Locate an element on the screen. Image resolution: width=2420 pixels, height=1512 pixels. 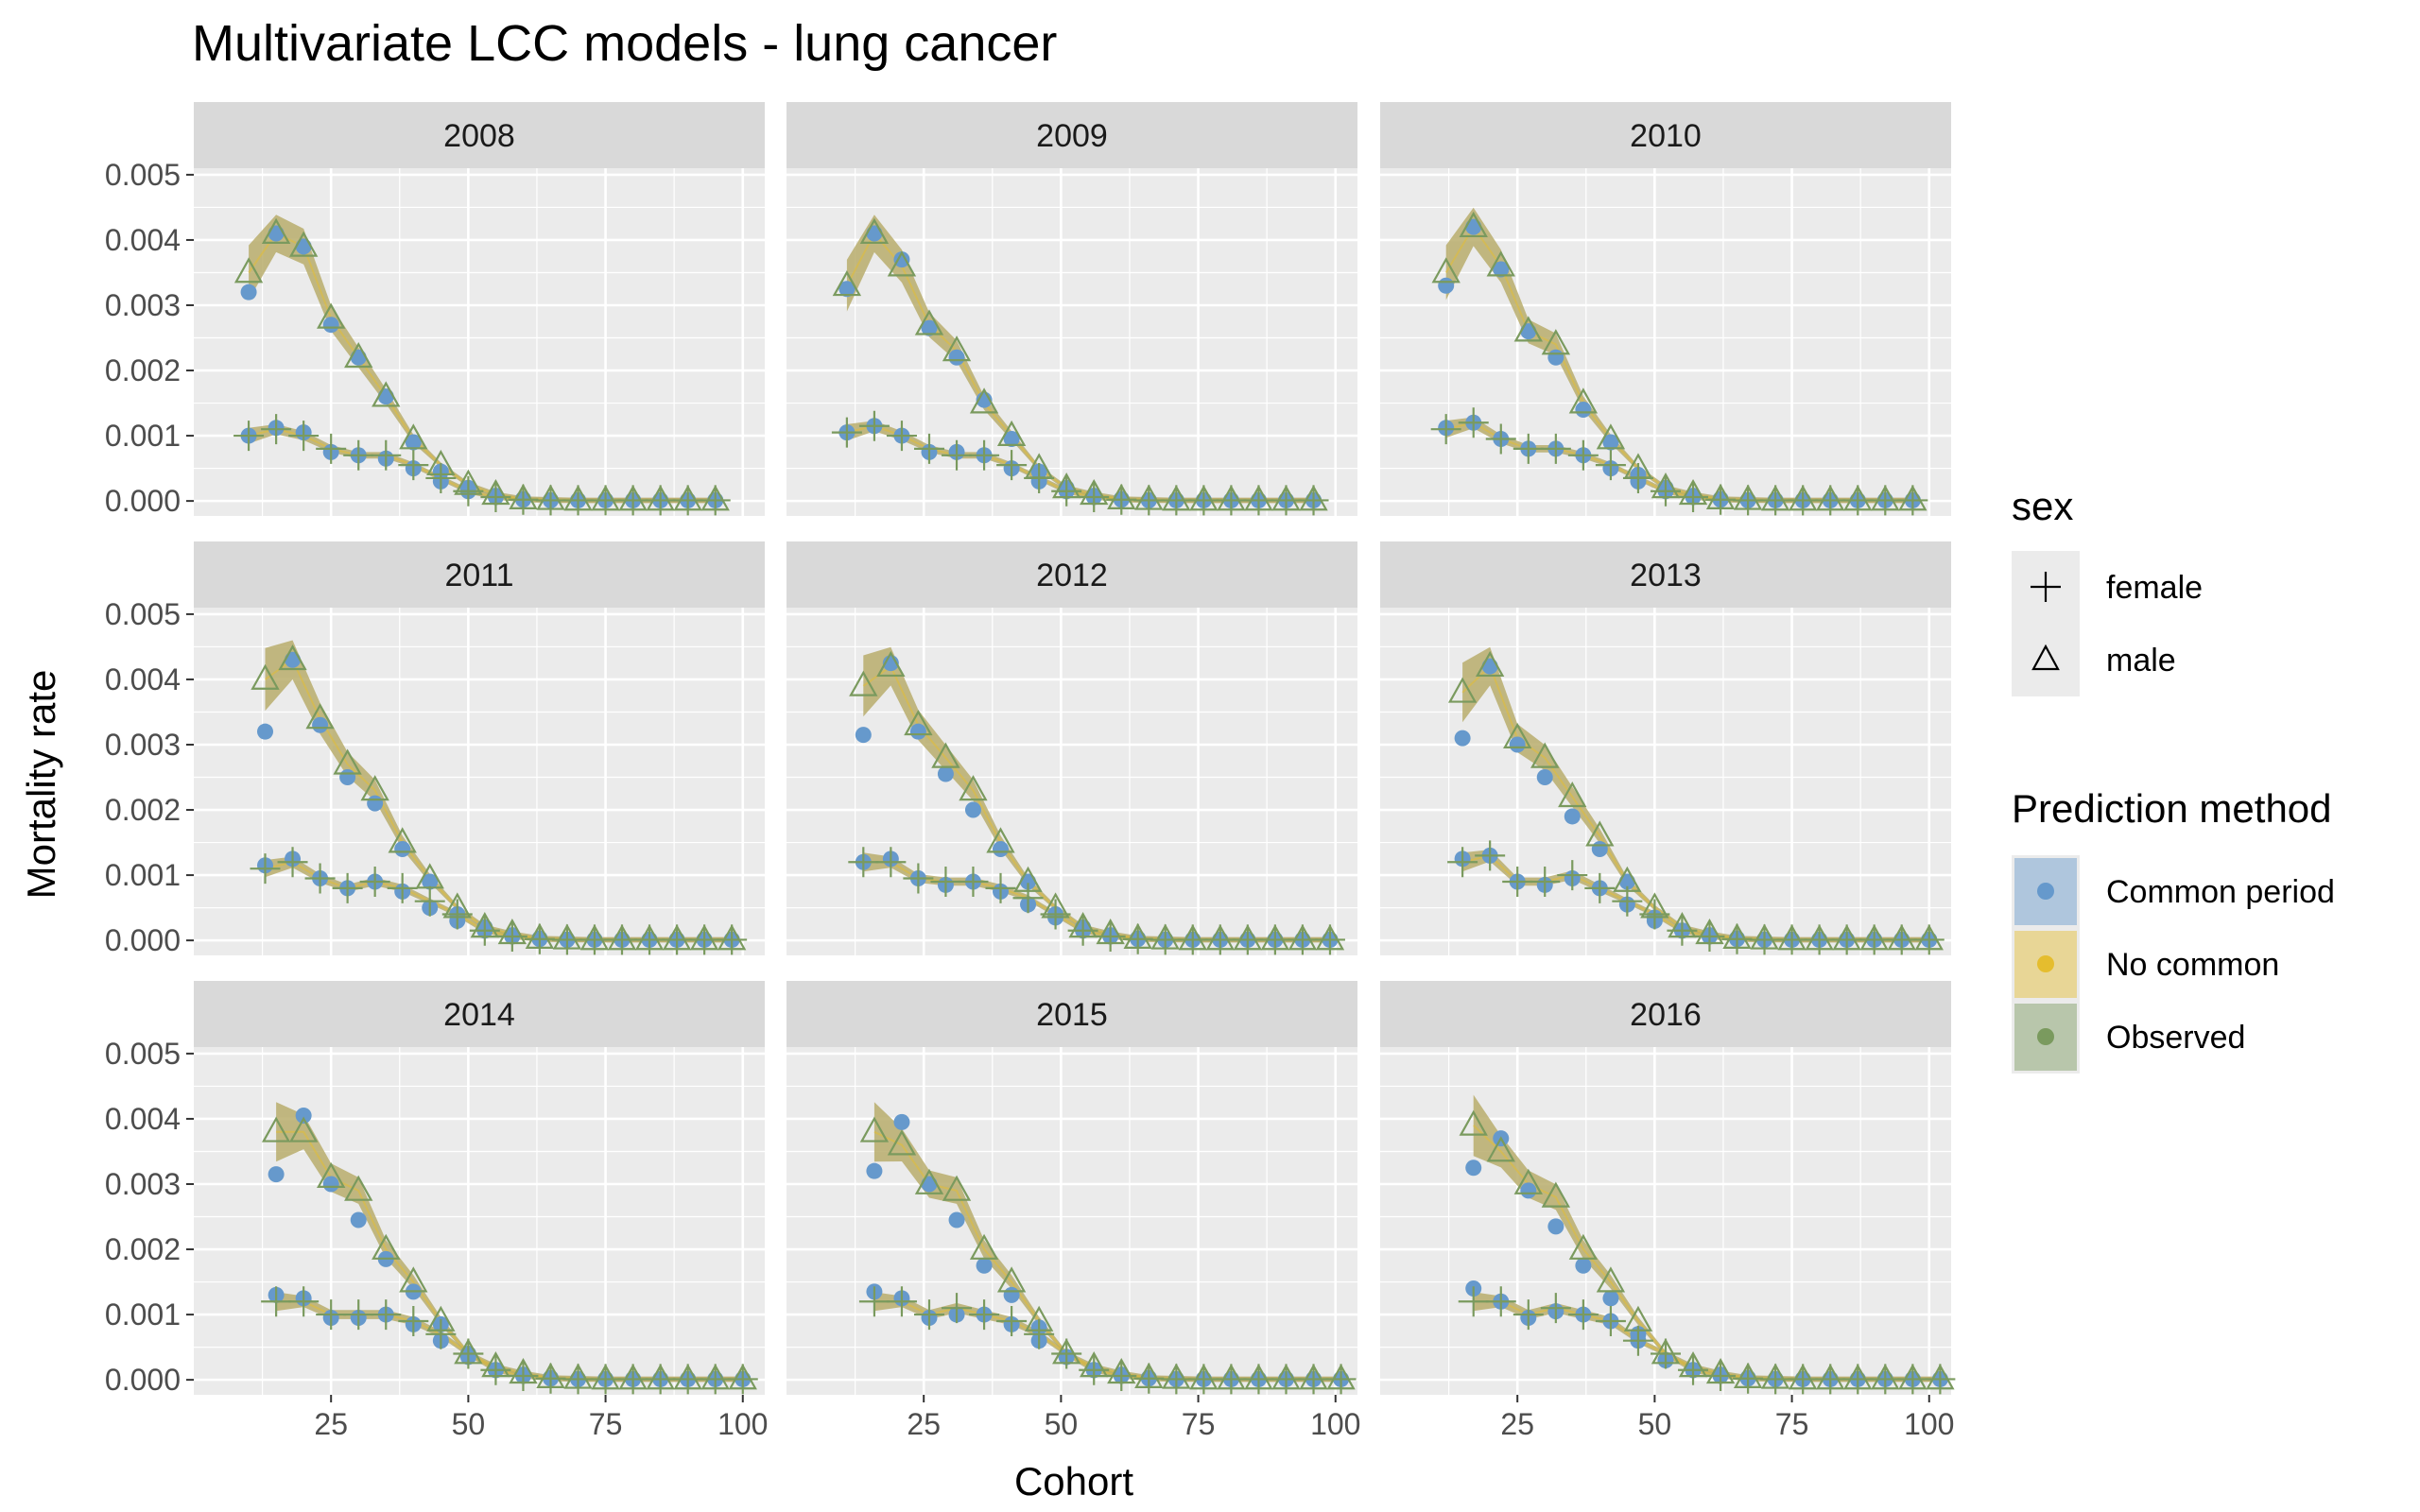
strip-label: 2013 is located at coordinates (1666, 575).